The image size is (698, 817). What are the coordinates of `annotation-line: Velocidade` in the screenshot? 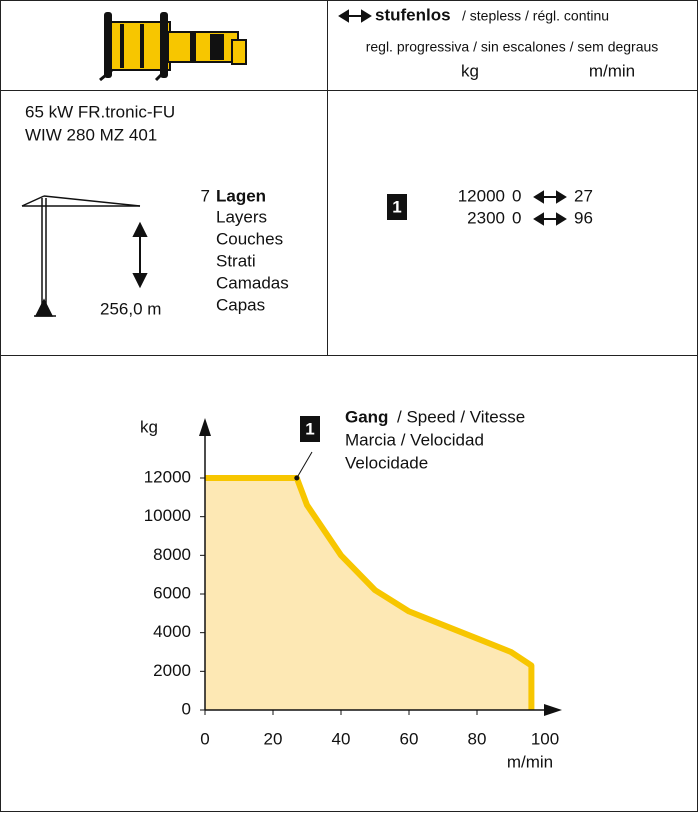 It's located at (386, 462).